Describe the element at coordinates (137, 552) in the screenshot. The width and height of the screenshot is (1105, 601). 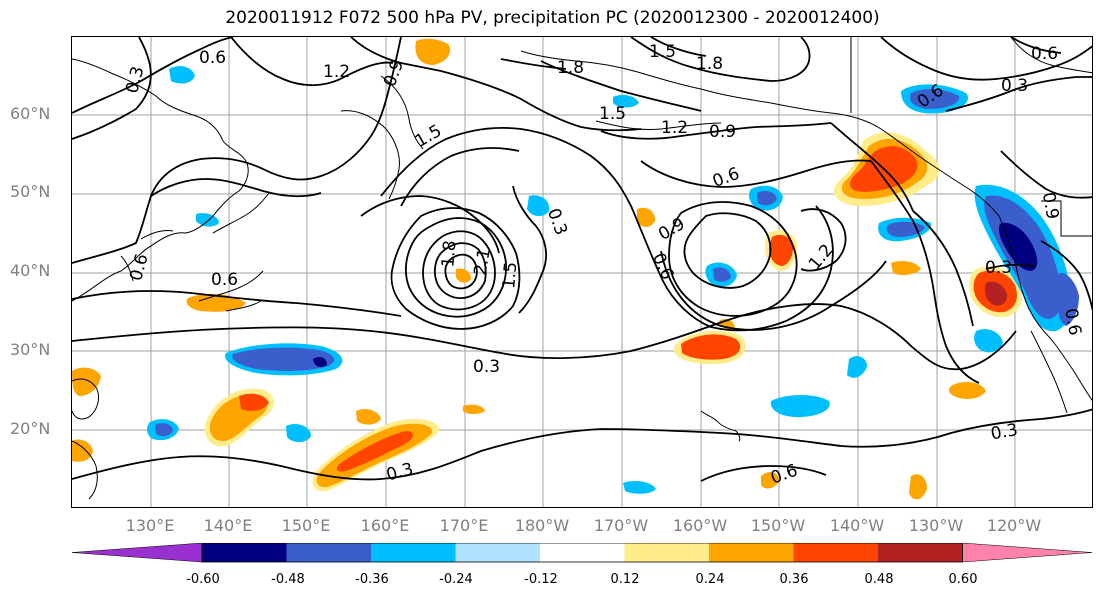
I see `colorbar-extend-low` at that location.